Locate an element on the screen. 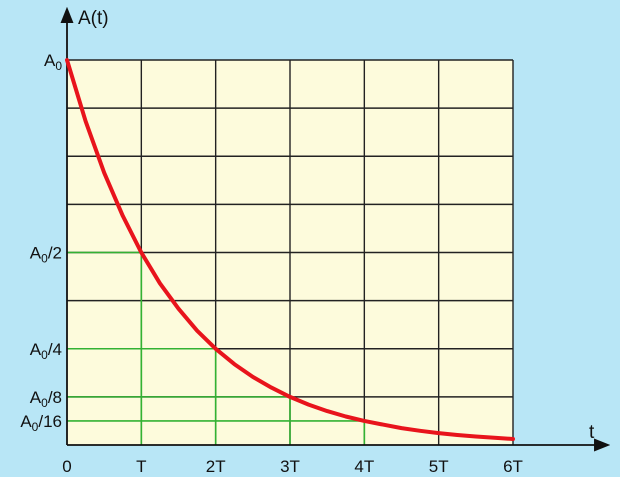 This screenshot has width=620, height=477. x-axis-label: t is located at coordinates (592, 432).